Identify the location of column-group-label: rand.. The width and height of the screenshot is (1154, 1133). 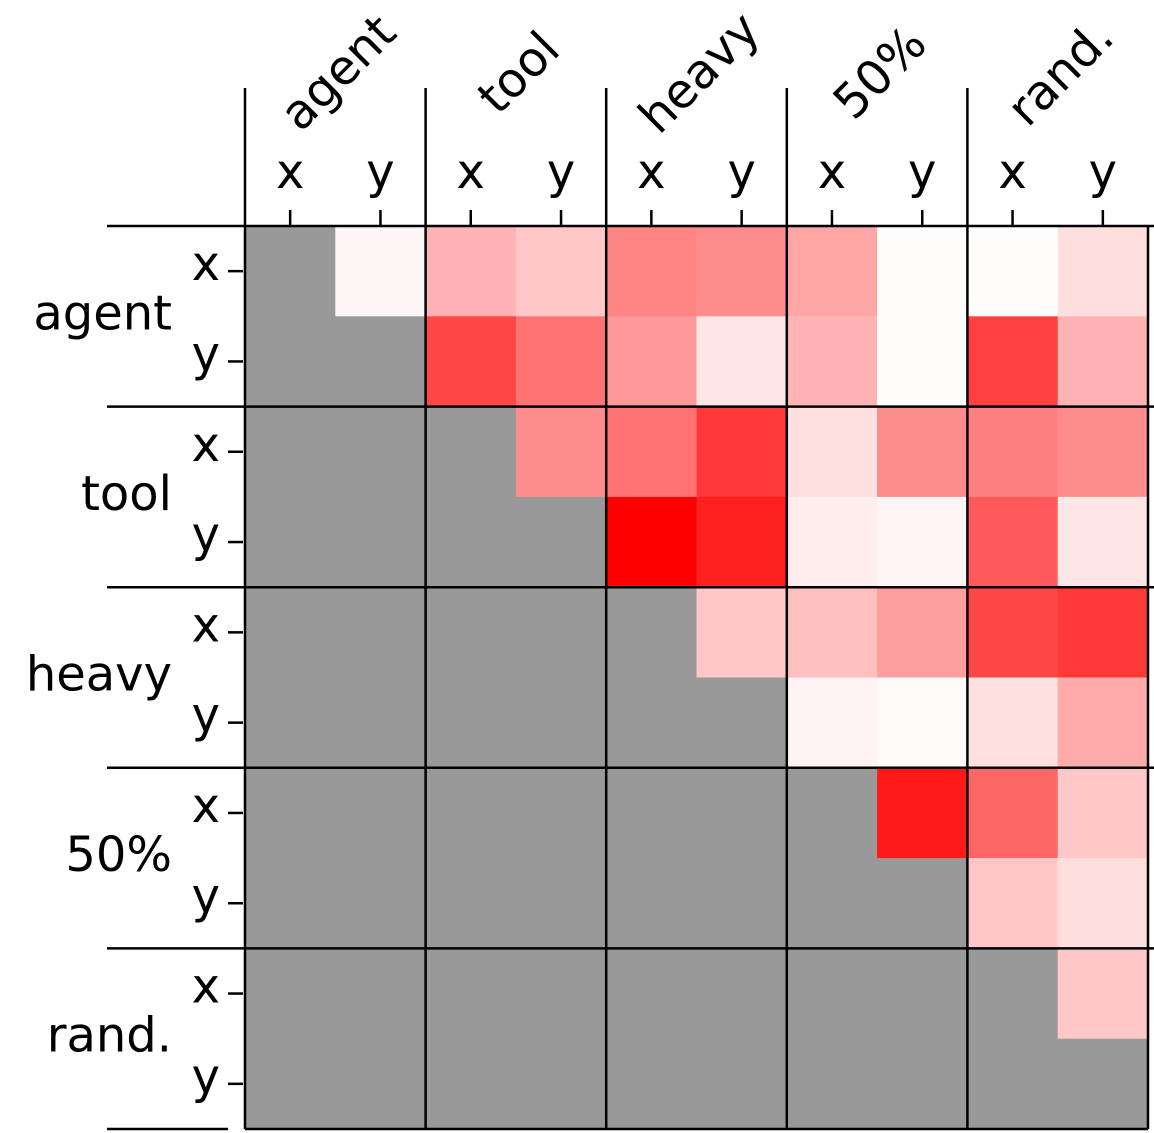
(1060, 73).